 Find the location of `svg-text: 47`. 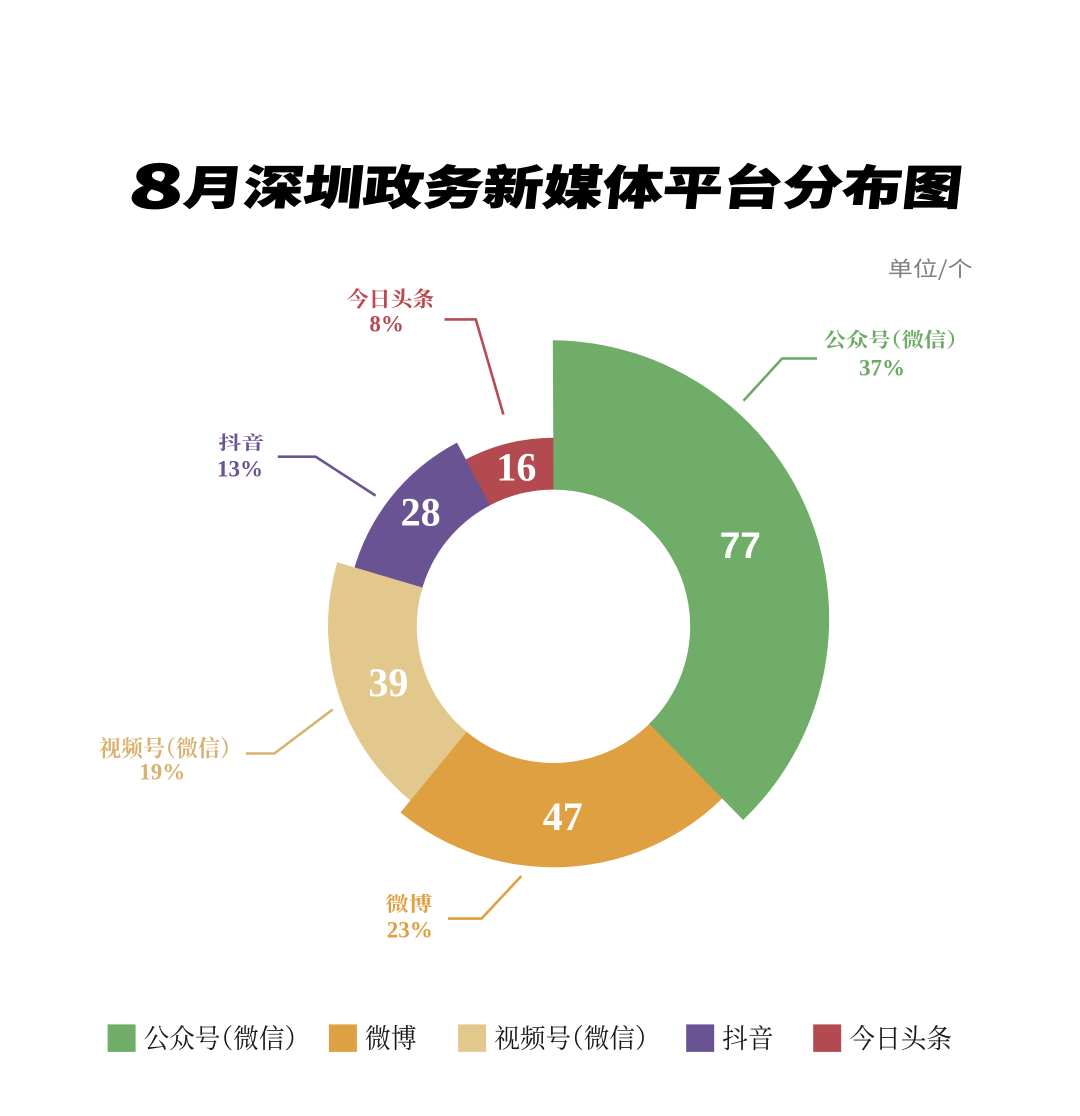

svg-text: 47 is located at coordinates (563, 816).